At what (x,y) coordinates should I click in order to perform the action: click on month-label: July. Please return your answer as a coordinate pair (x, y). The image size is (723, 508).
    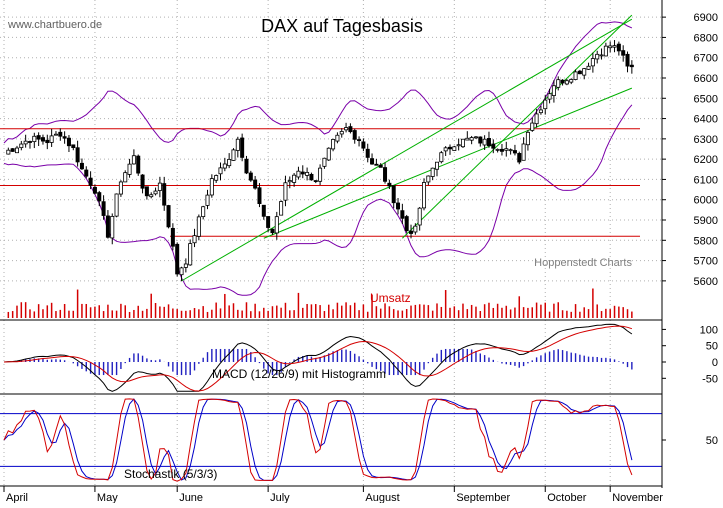
    Looking at the image, I should click on (280, 497).